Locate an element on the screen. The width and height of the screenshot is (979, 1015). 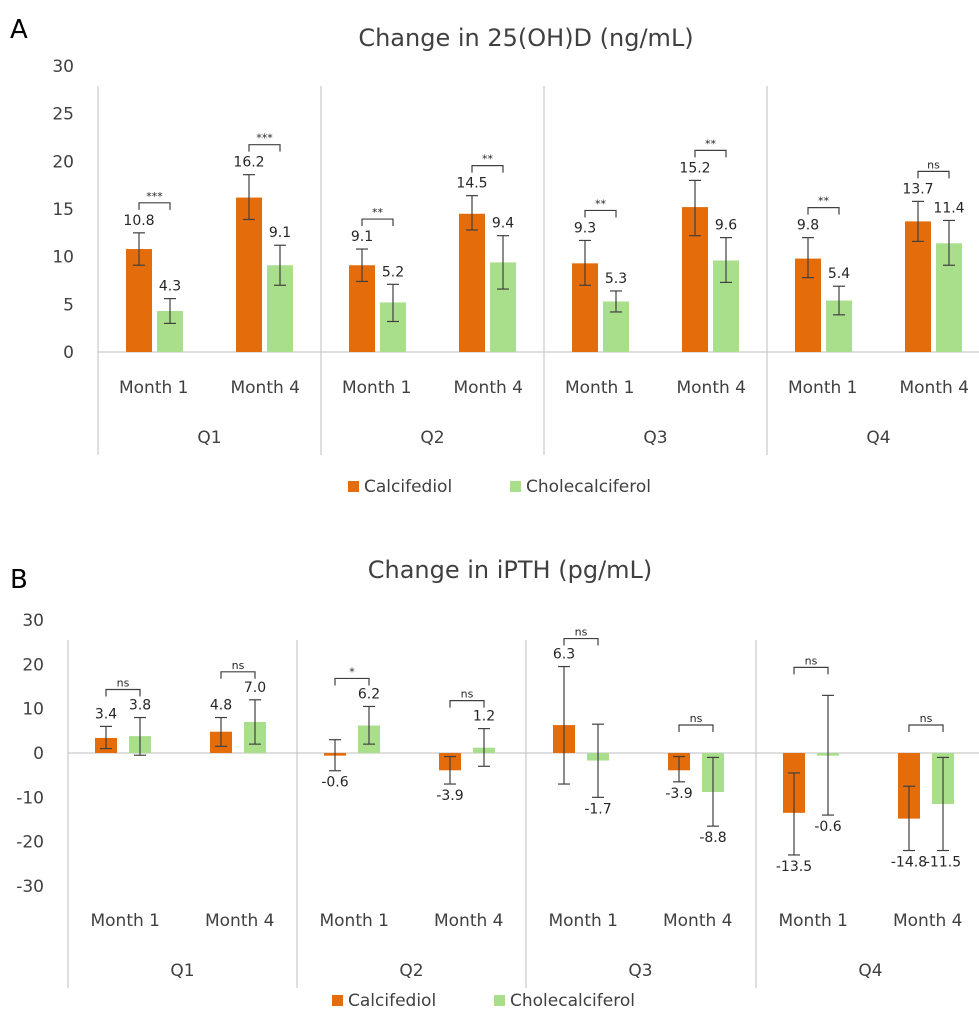
chart-a-y-tick-6: 30 is located at coordinates (63, 67).